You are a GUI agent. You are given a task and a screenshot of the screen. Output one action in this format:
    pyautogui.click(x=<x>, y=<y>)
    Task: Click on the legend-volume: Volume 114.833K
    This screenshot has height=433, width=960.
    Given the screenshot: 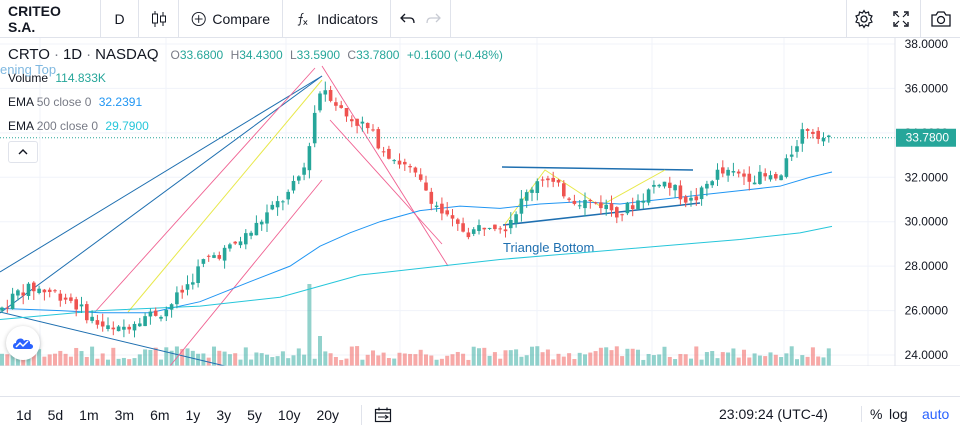 What is the action you would take?
    pyautogui.click(x=57, y=78)
    